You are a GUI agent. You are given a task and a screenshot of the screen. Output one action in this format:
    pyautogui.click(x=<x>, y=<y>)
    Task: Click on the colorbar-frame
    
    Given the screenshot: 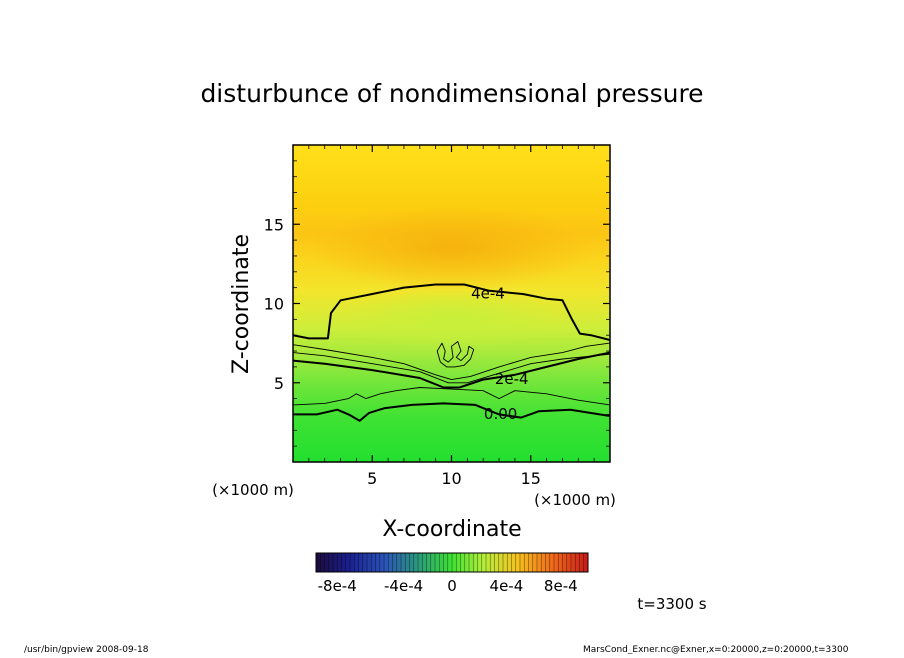 What is the action you would take?
    pyautogui.click(x=452, y=562)
    